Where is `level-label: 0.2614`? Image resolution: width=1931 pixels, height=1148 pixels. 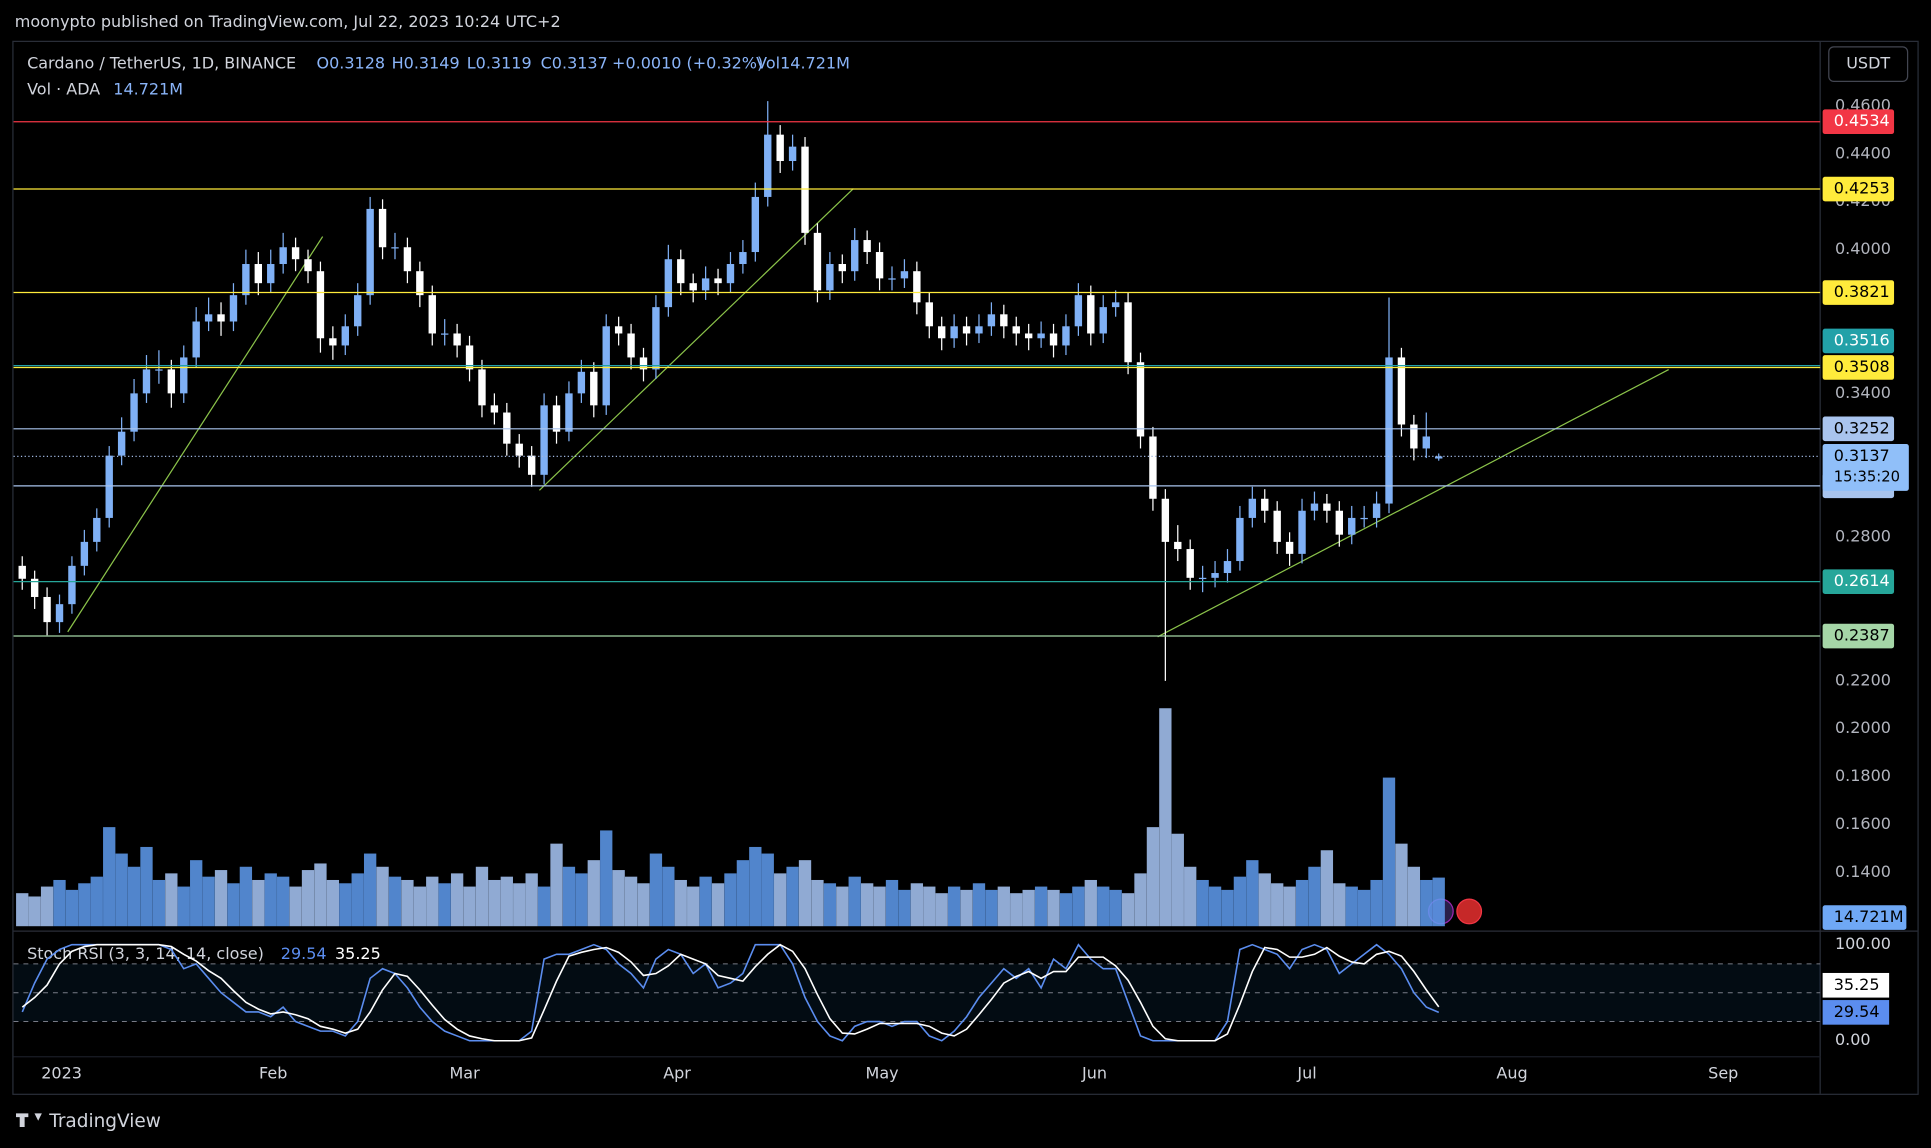 level-label: 0.2614 is located at coordinates (1862, 580).